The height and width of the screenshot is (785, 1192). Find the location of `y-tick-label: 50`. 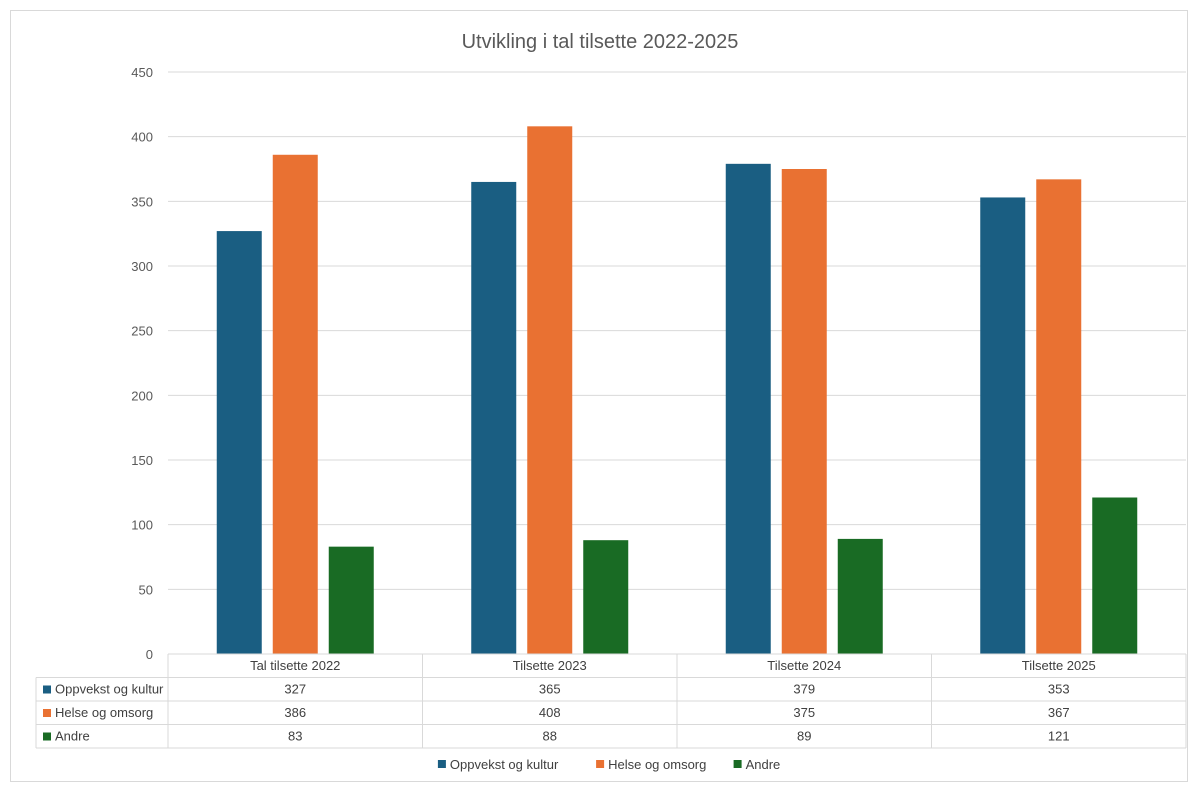

y-tick-label: 50 is located at coordinates (146, 589).